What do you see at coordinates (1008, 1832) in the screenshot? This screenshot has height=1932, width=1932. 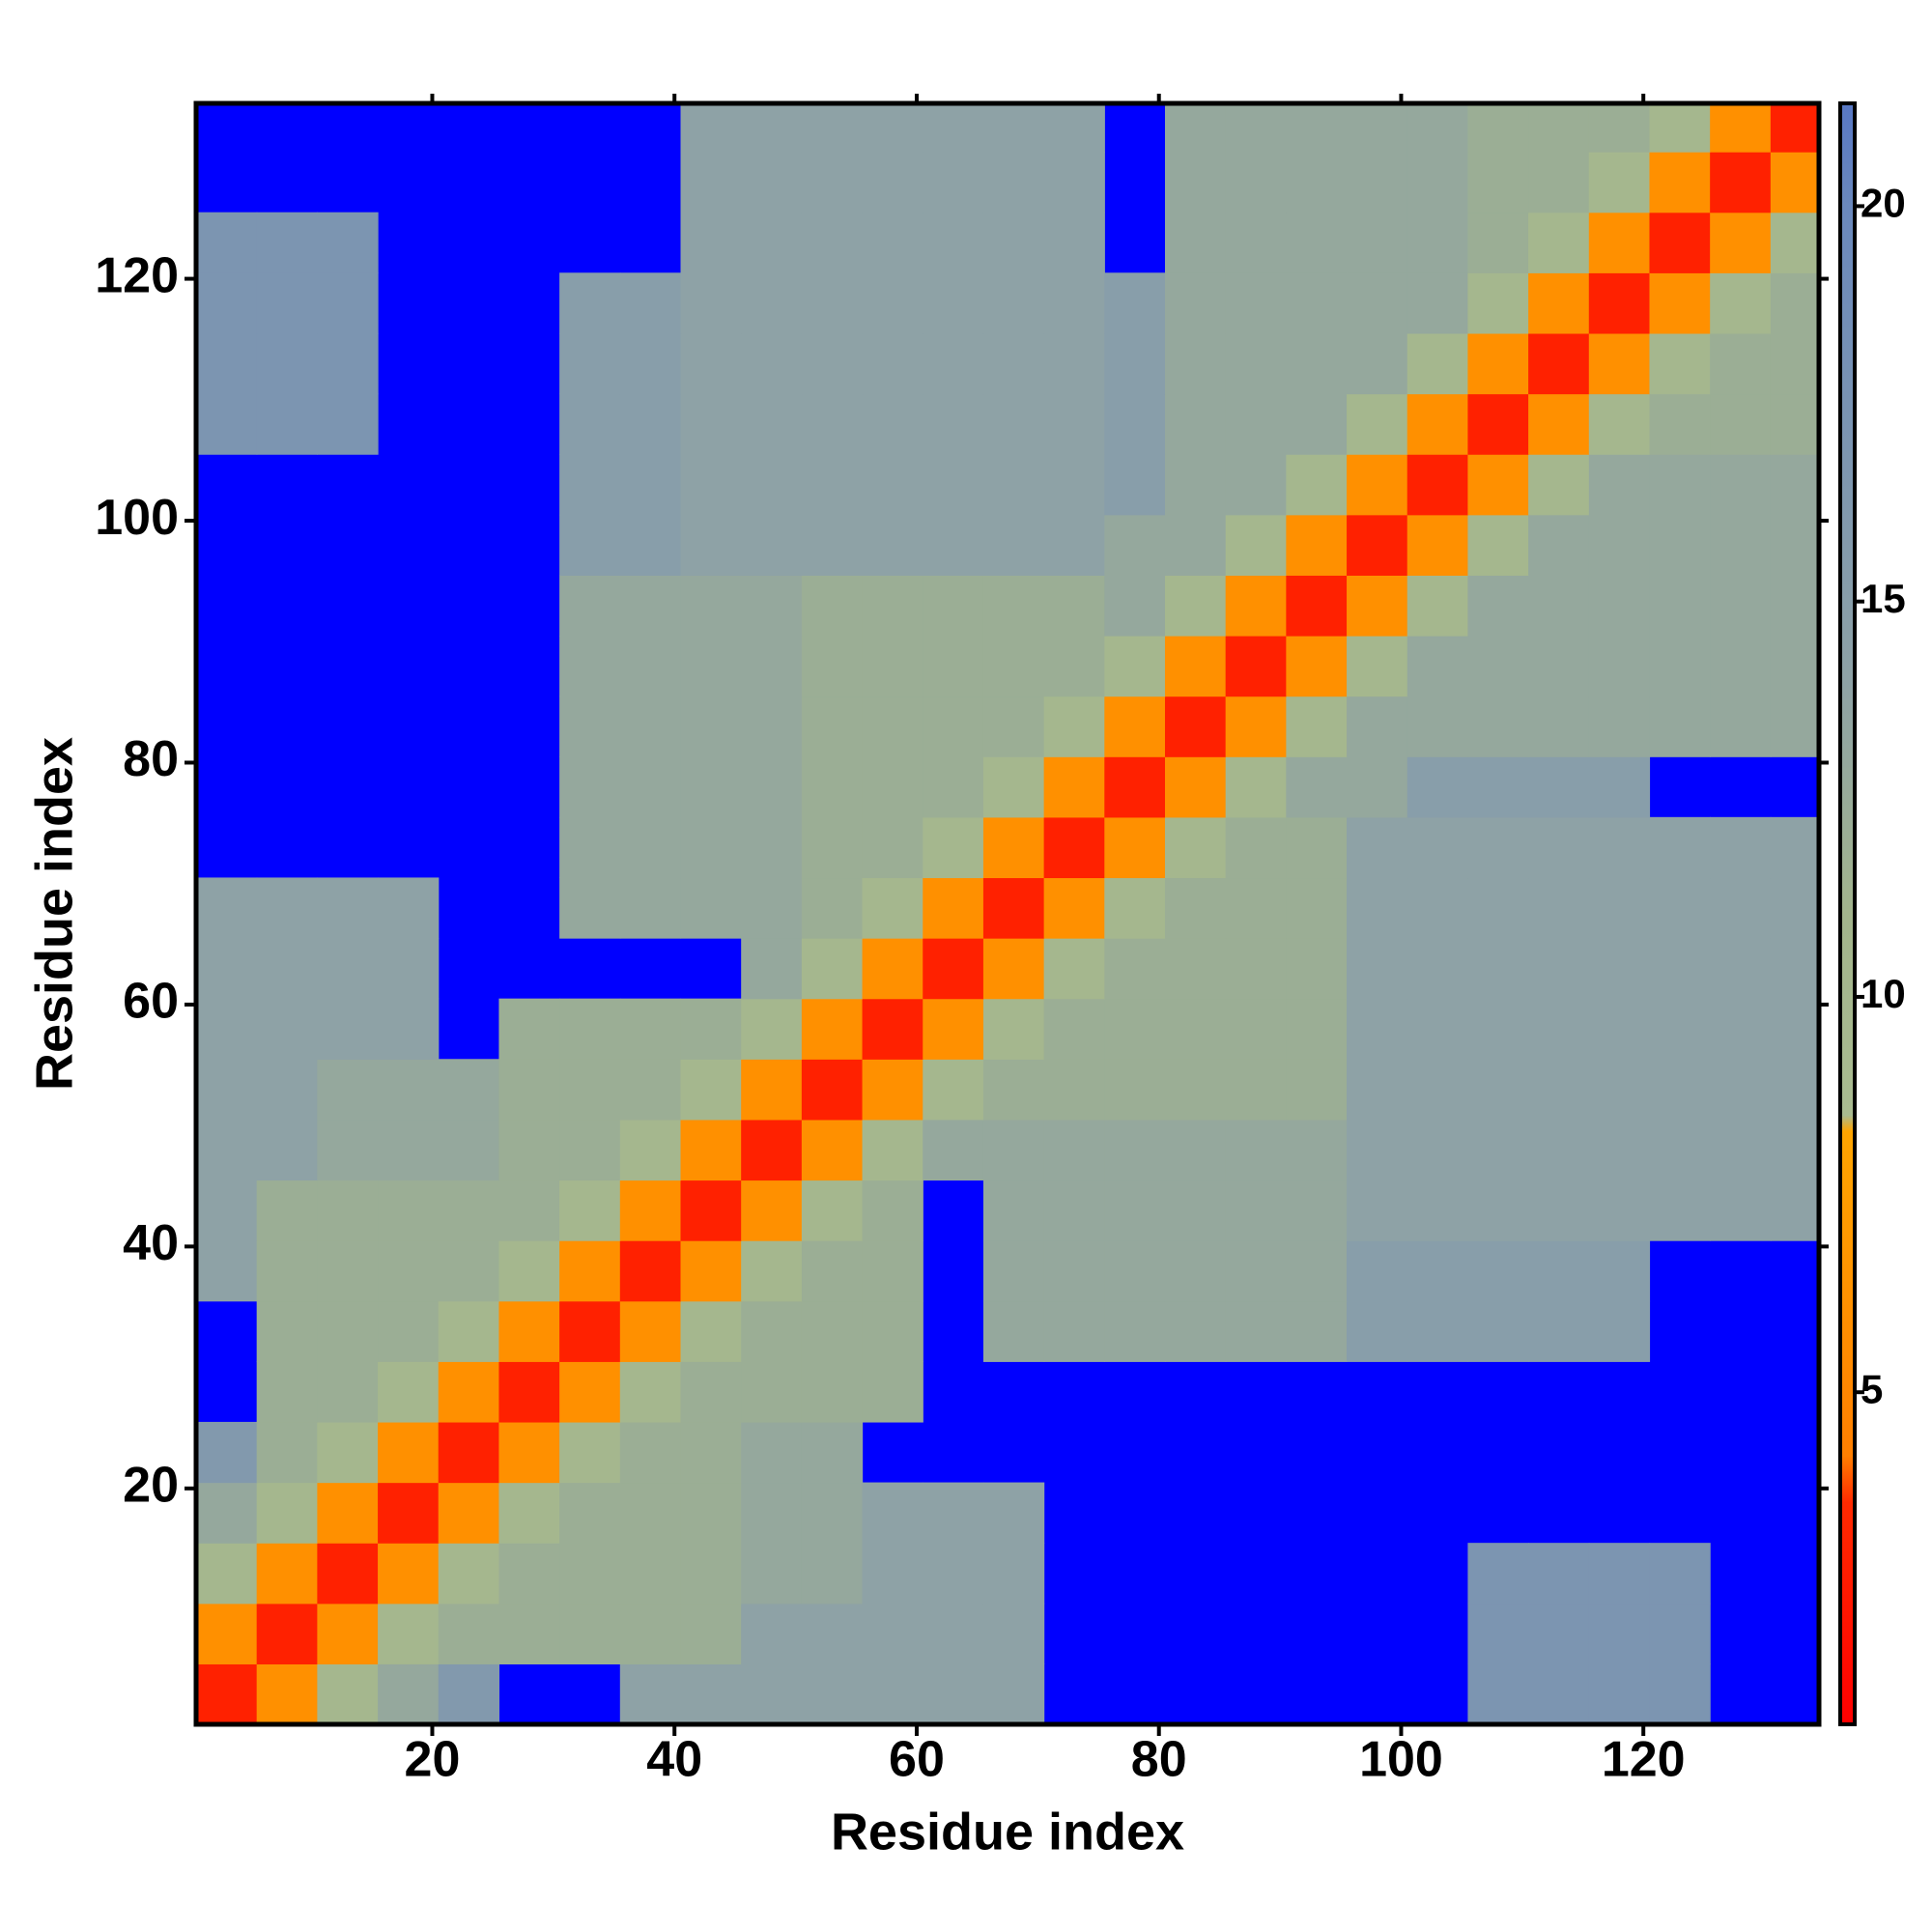 I see `x-axis-label: Residue index` at bounding box center [1008, 1832].